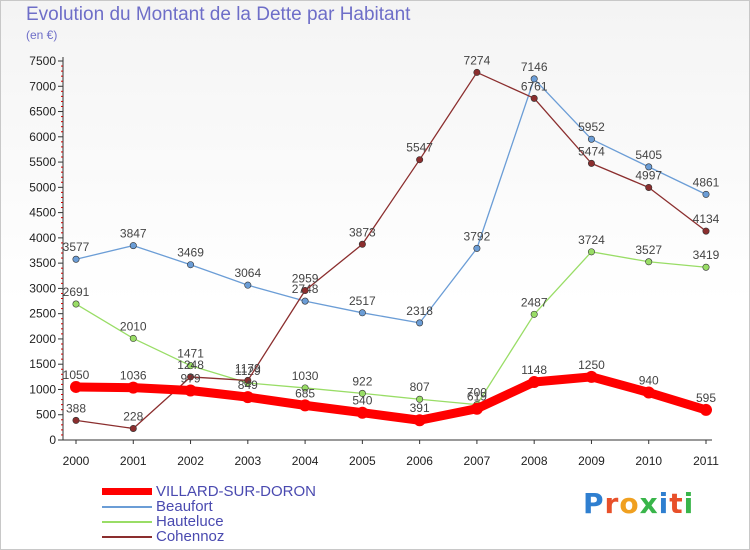  Describe the element at coordinates (42, 314) in the screenshot. I see `y-tick-label: 2500` at that location.